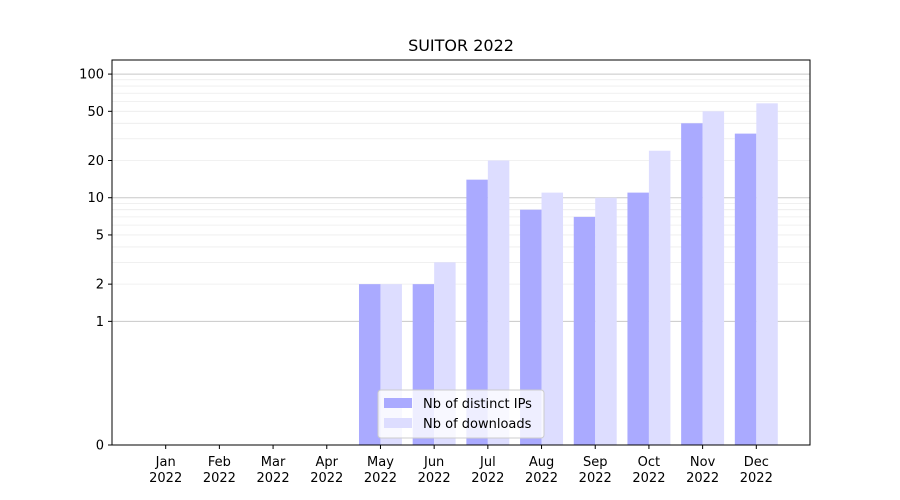  What do you see at coordinates (95, 161) in the screenshot?
I see `y-tick-label: 20` at bounding box center [95, 161].